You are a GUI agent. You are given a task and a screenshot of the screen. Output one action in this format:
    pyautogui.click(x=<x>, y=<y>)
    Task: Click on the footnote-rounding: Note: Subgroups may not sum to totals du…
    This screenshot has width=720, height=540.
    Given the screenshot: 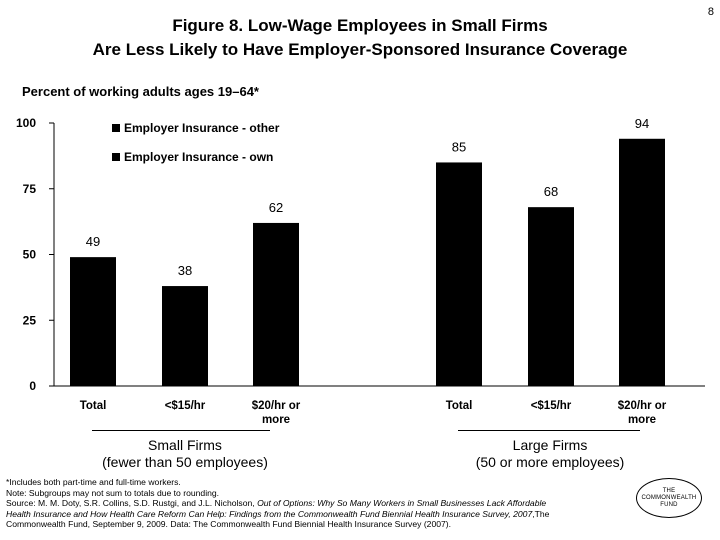 What is the action you would take?
    pyautogui.click(x=113, y=492)
    